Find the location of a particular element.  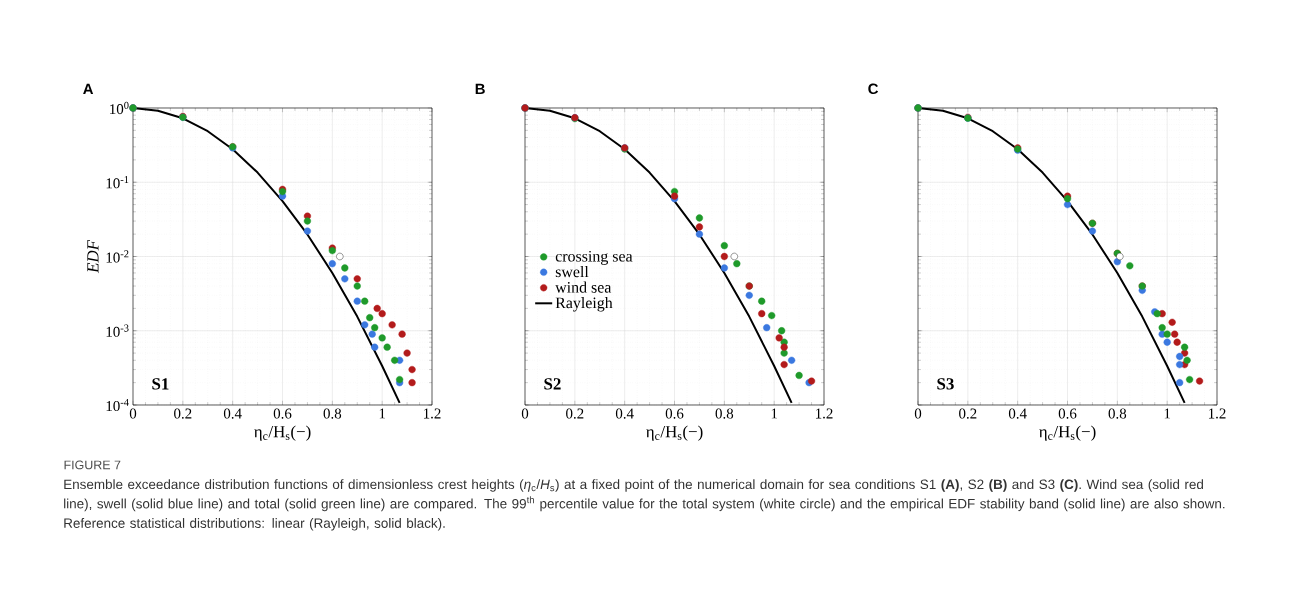

text: Ensemble exceedance distribution functions of dimensionless crest heights (η$_{c}$/H$_{s}$) at a fixed point of the numerical domain for sea conditions S1 (A), S2 (B) and S3 (C). Wind sea (solid red line), swell (solid blue line) and total (solid green line) are compared. The 99$^{th}$ percentile value for the total system (white circle) and the empirical EDF stability band (solid line) are also shown. Reference statistical distributions: linear (Rayleigh, solid black). is located at coordinates (644, 505).